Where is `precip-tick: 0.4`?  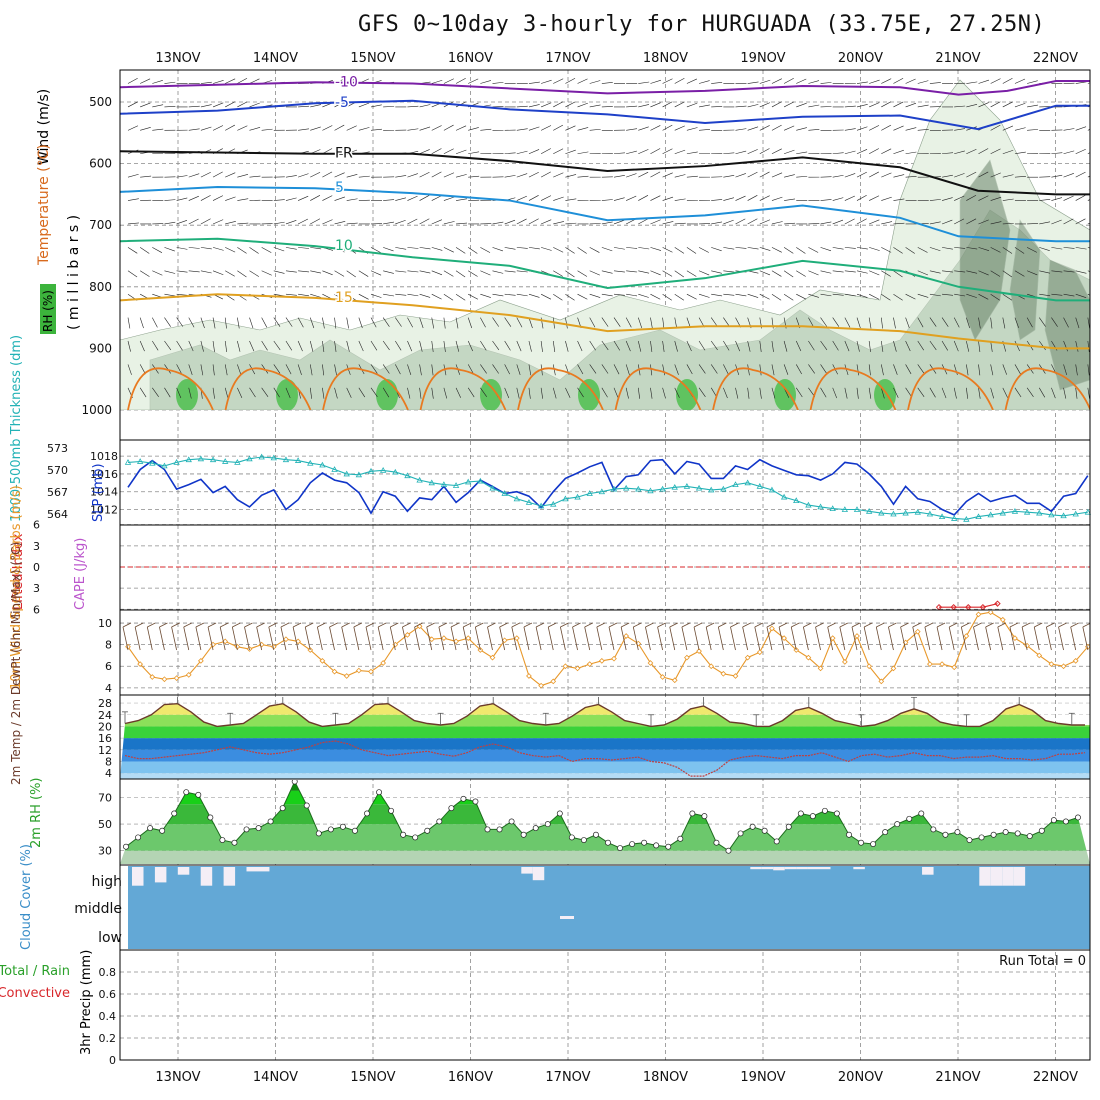 precip-tick: 0.4 is located at coordinates (108, 1016).